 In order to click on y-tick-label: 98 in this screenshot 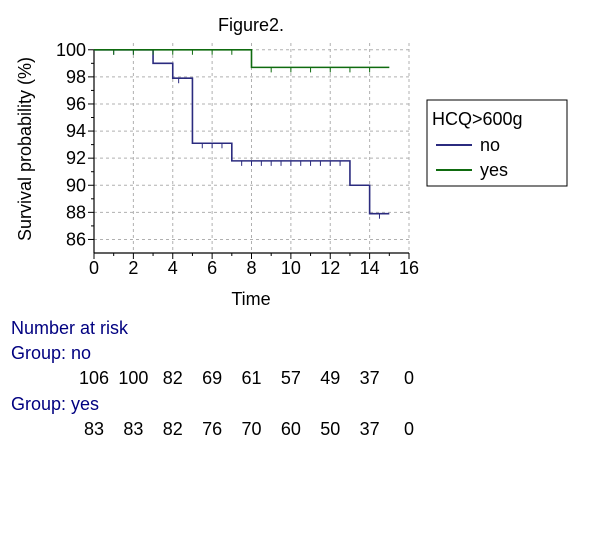, I will do `click(76, 77)`.